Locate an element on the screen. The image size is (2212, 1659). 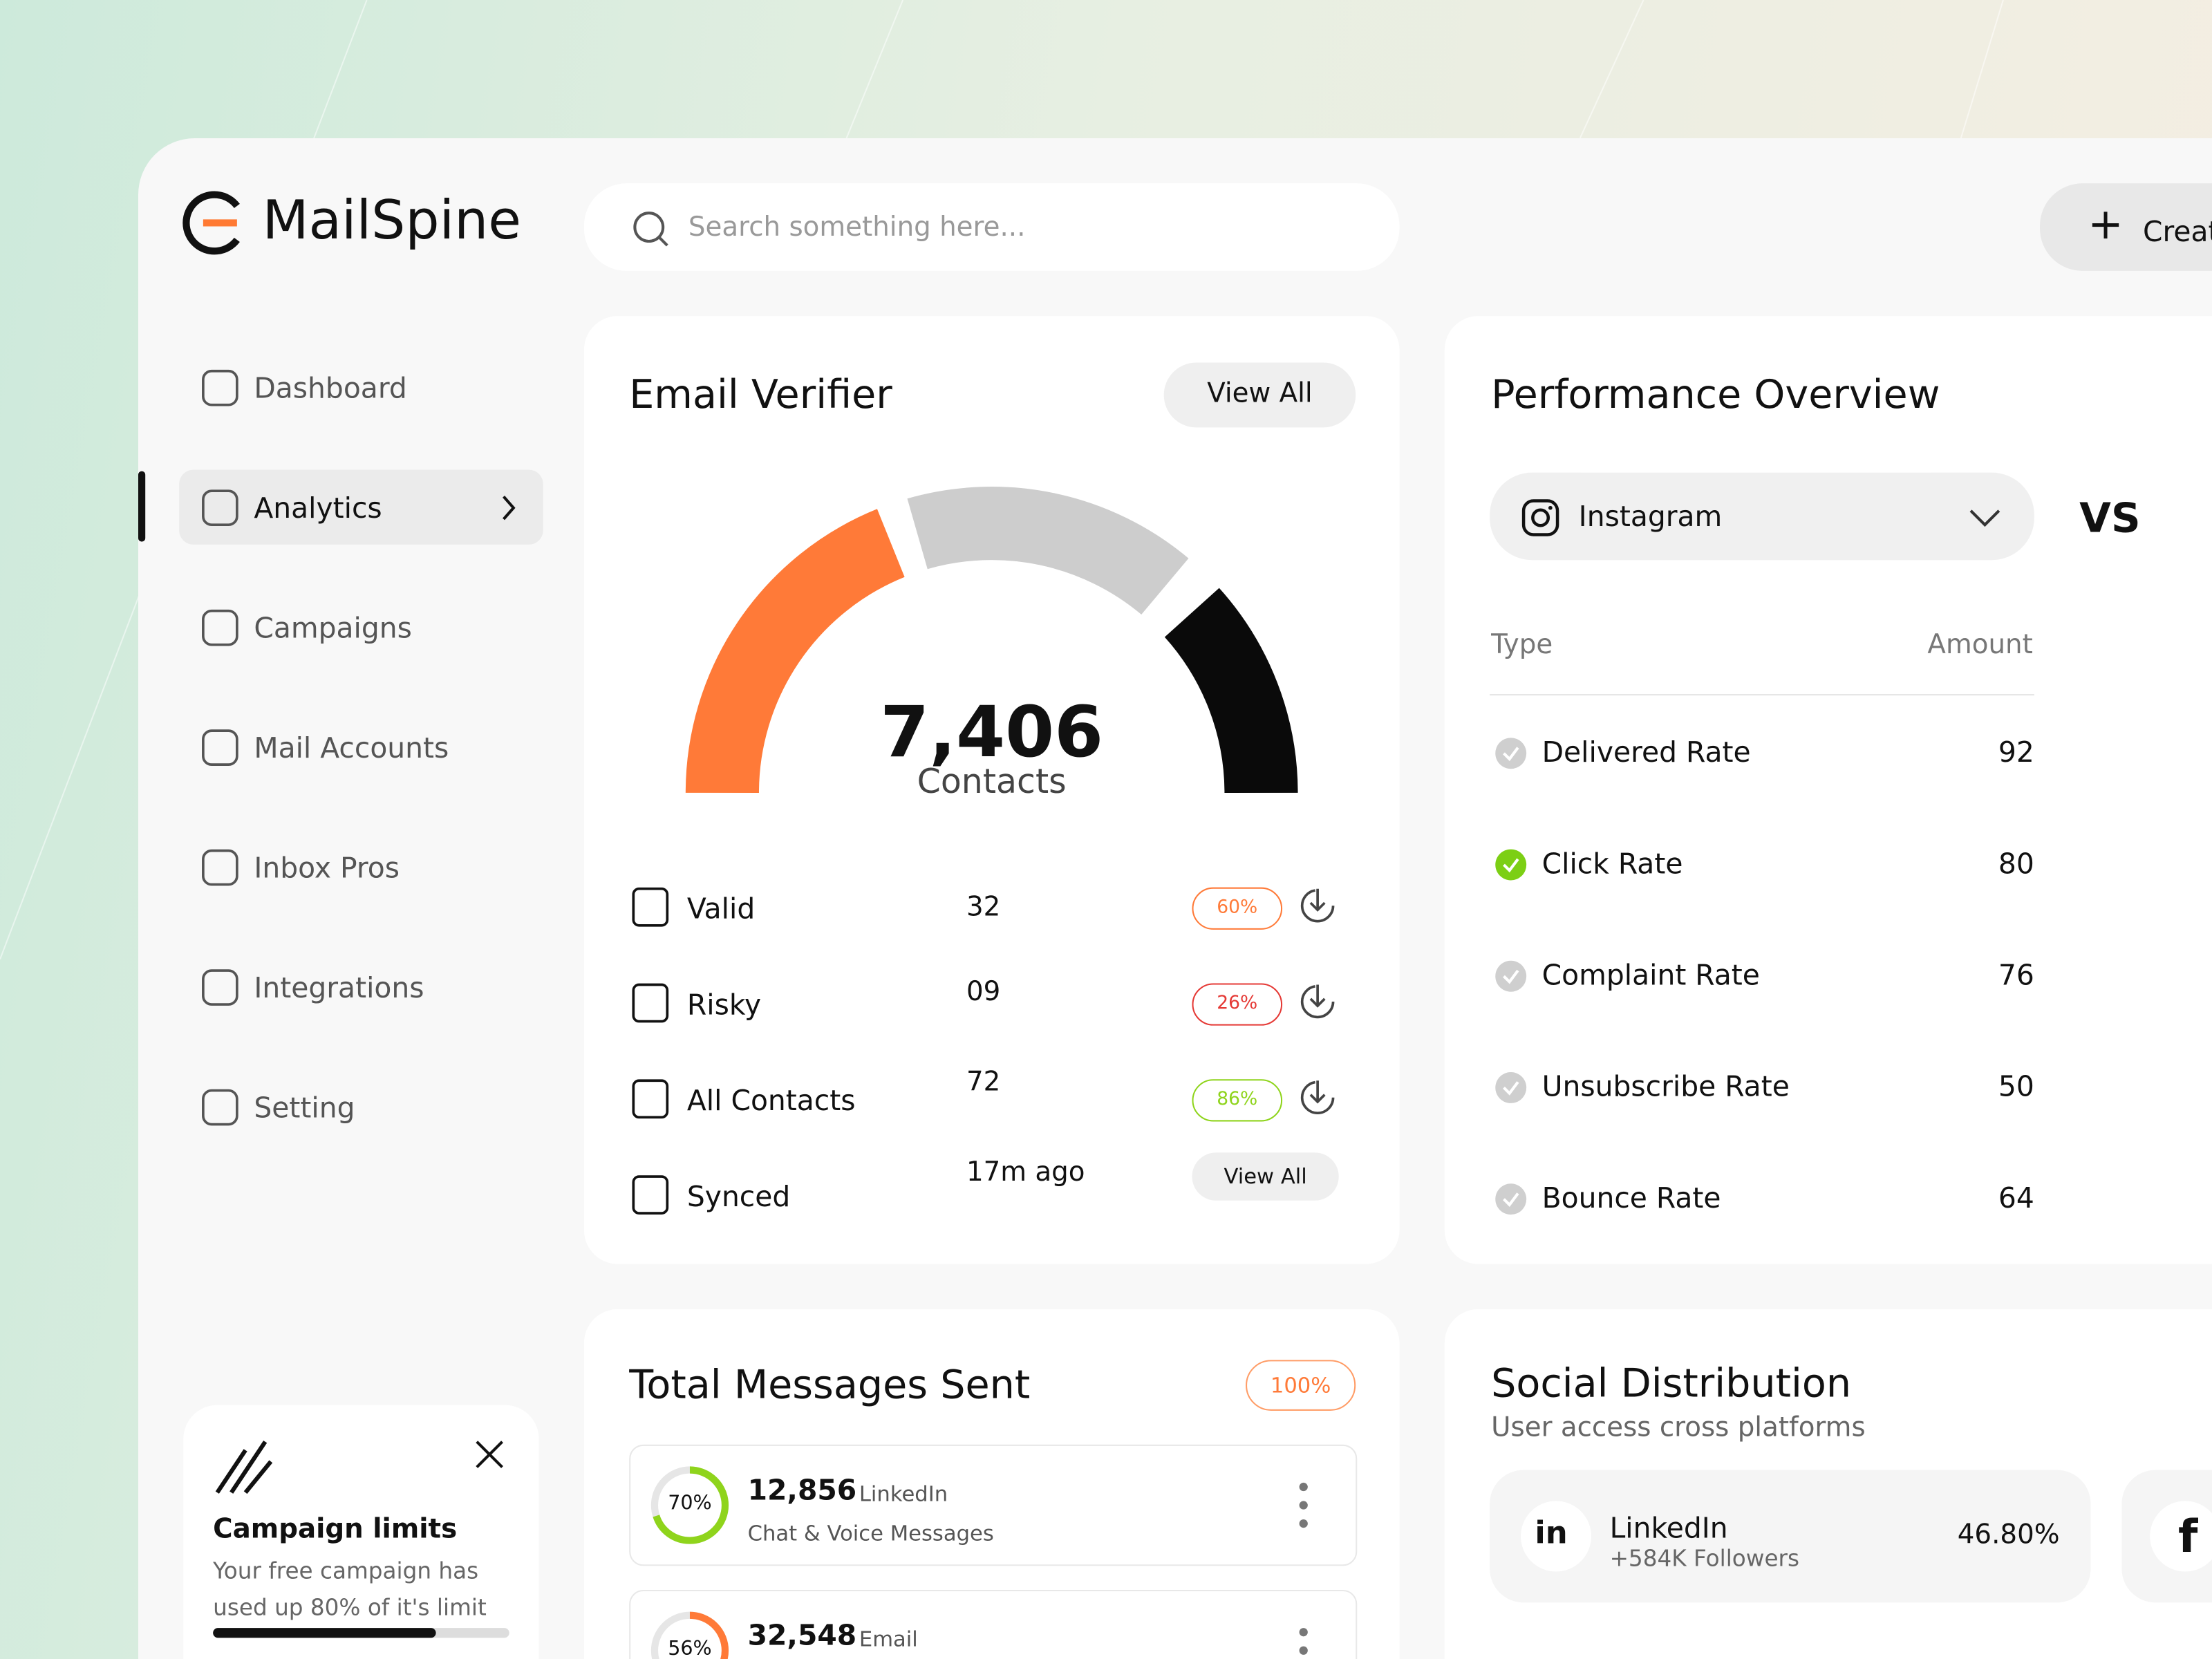
card-title: Social Distribution is located at coordinates (1671, 1384).